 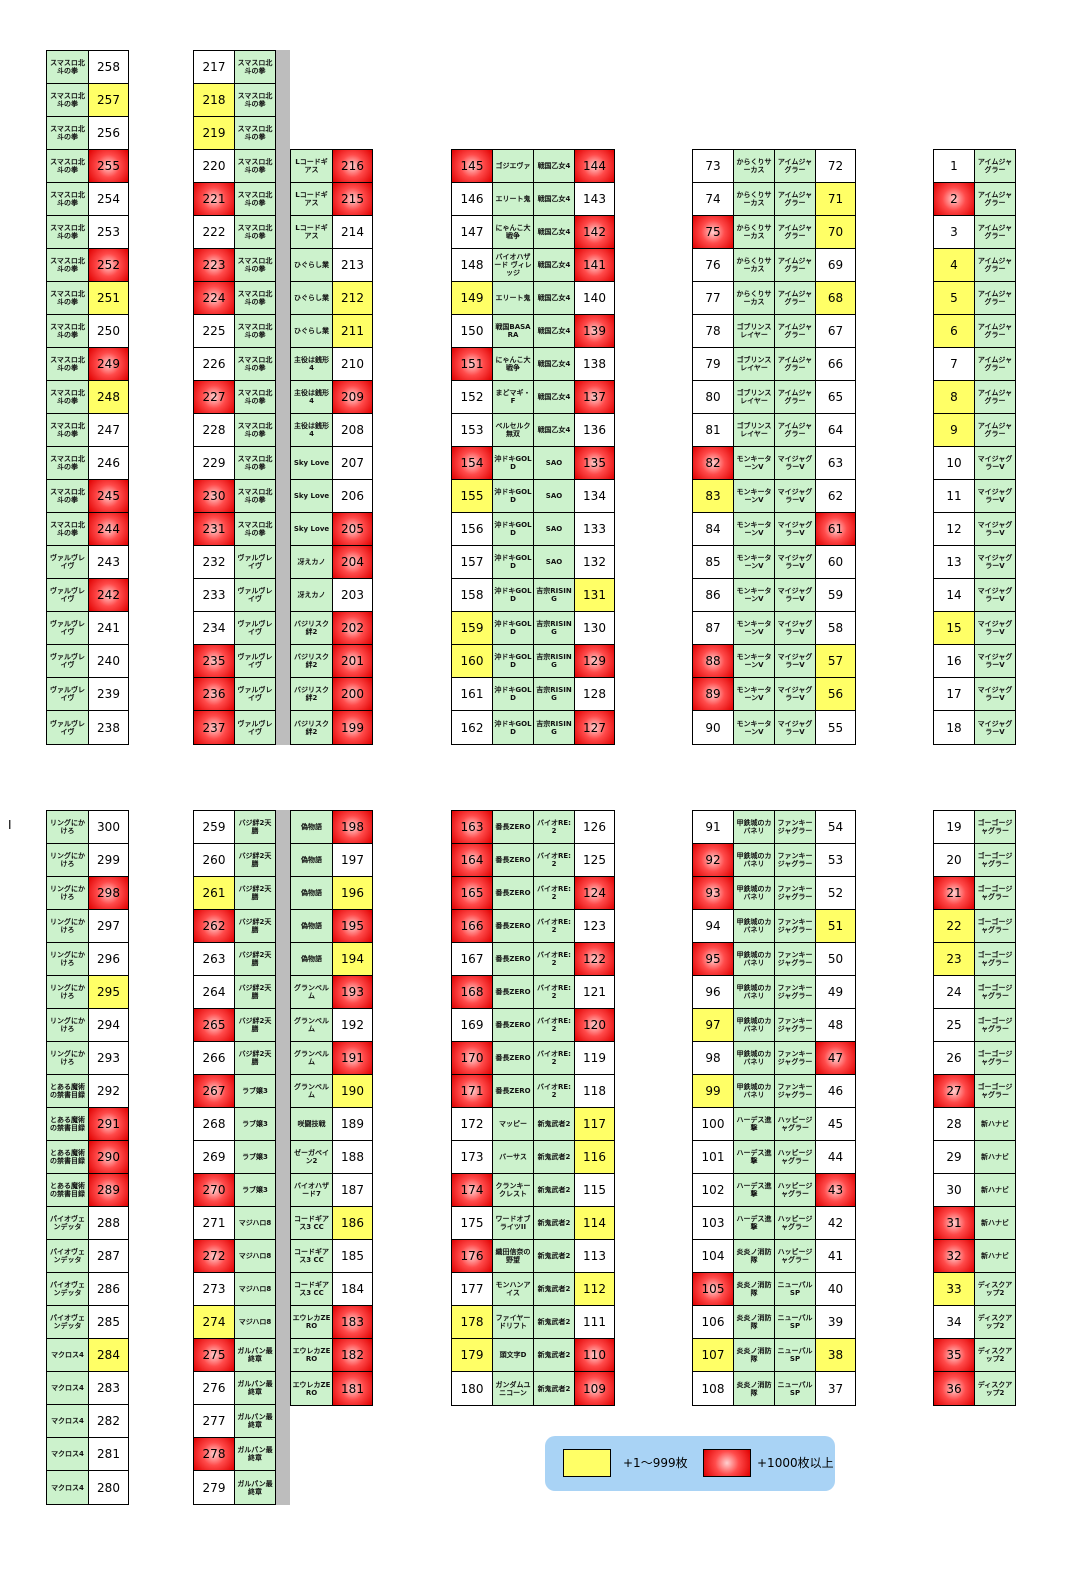 I want to click on machine-row: 主役は銭形4 210, so click(x=331, y=364).